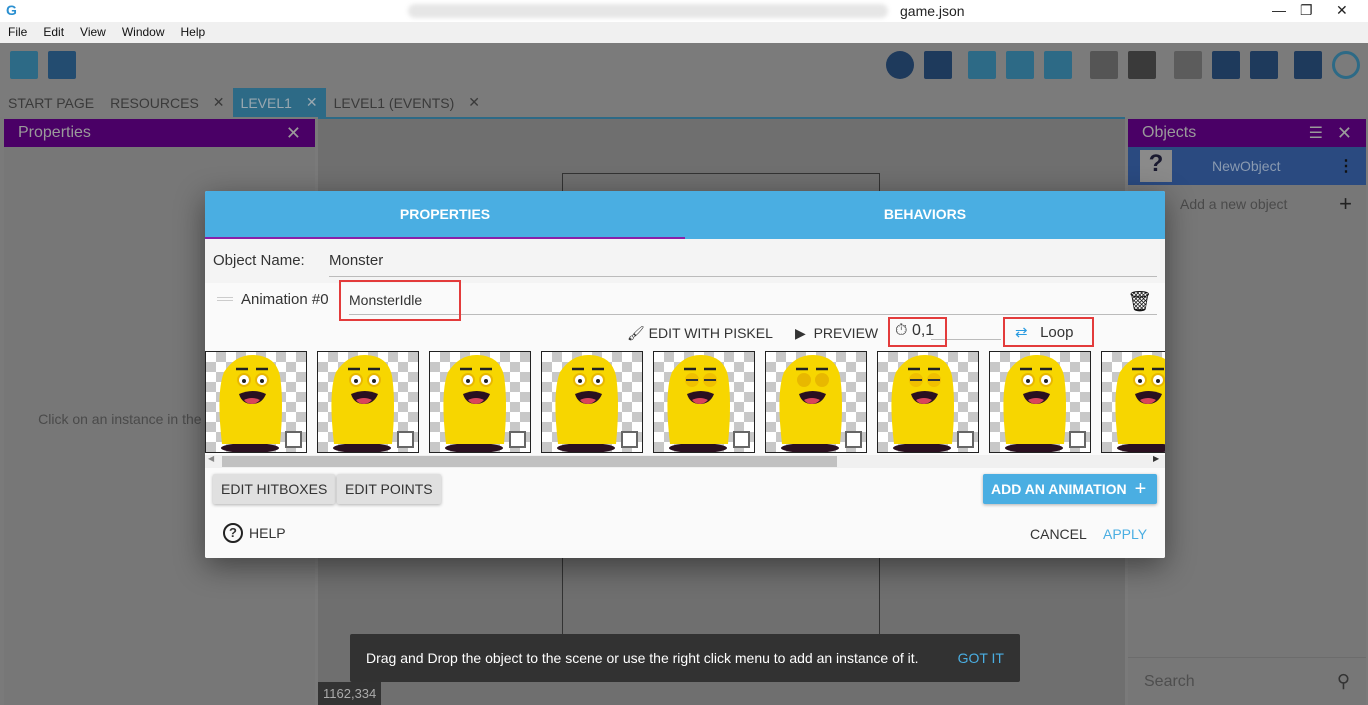 The height and width of the screenshot is (705, 1368). I want to click on menu-edit: Edit, so click(54, 32).